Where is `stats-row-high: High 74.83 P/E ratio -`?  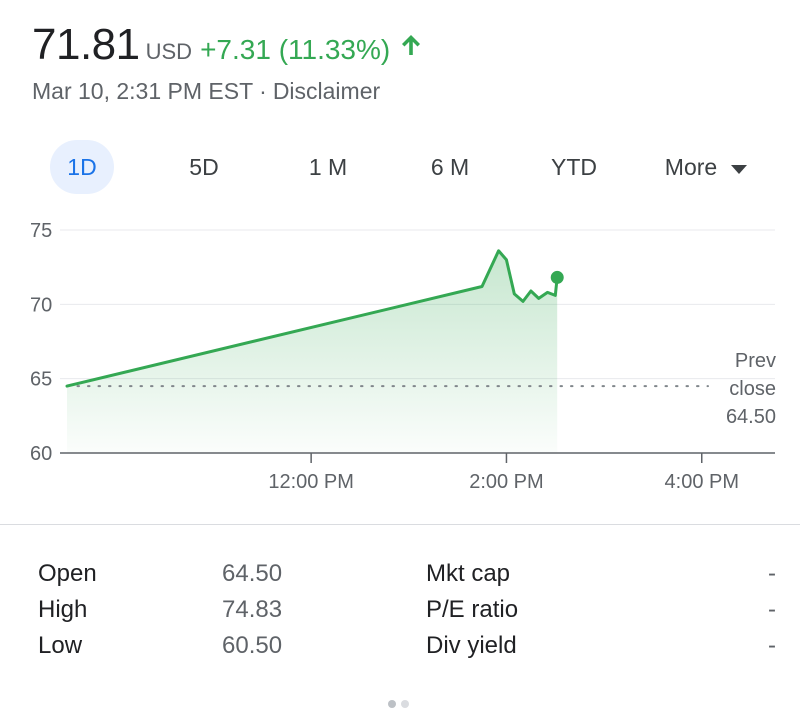 stats-row-high: High 74.83 P/E ratio - is located at coordinates (400, 614).